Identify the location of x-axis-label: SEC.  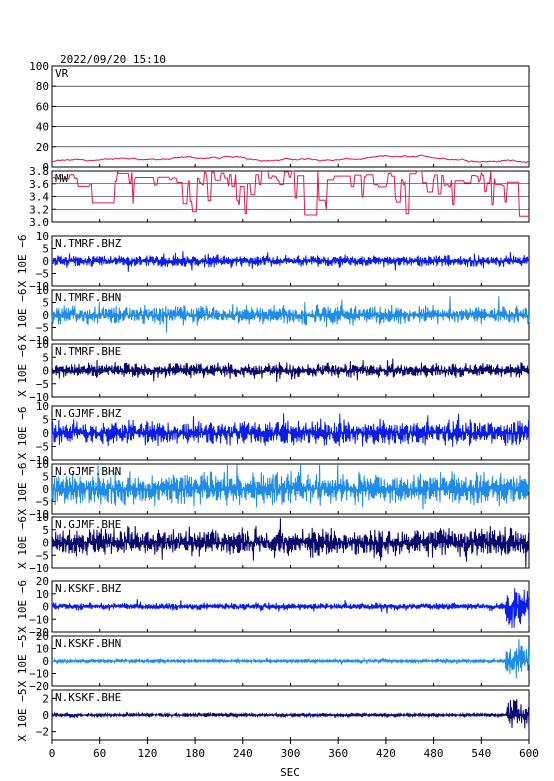
(290, 772).